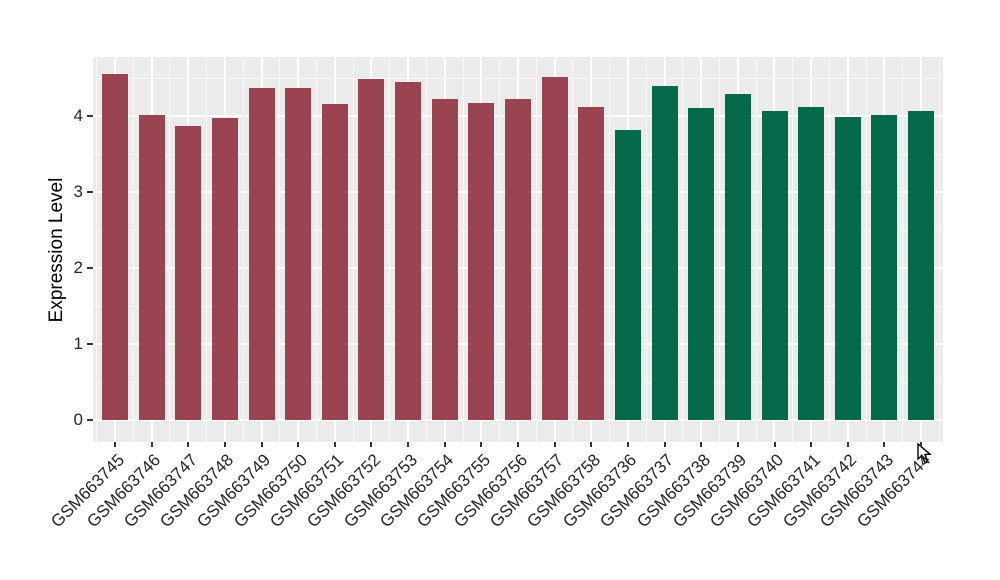 The width and height of the screenshot is (1000, 580). Describe the element at coordinates (926, 456) in the screenshot. I see `mouse-cursor` at that location.